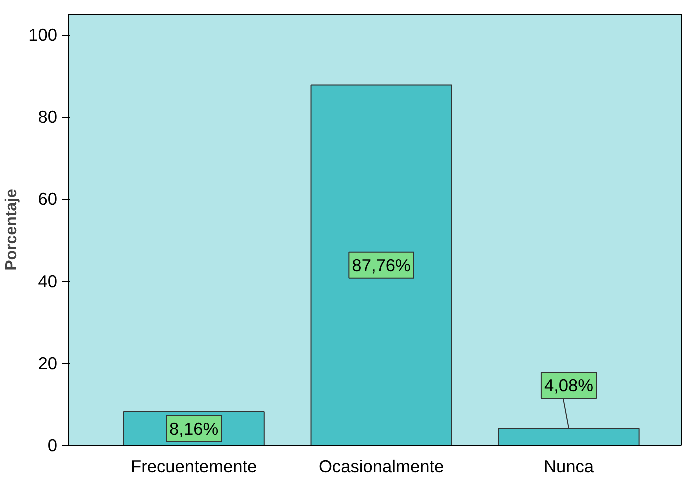  I want to click on data-label: 4,08%, so click(569, 386).